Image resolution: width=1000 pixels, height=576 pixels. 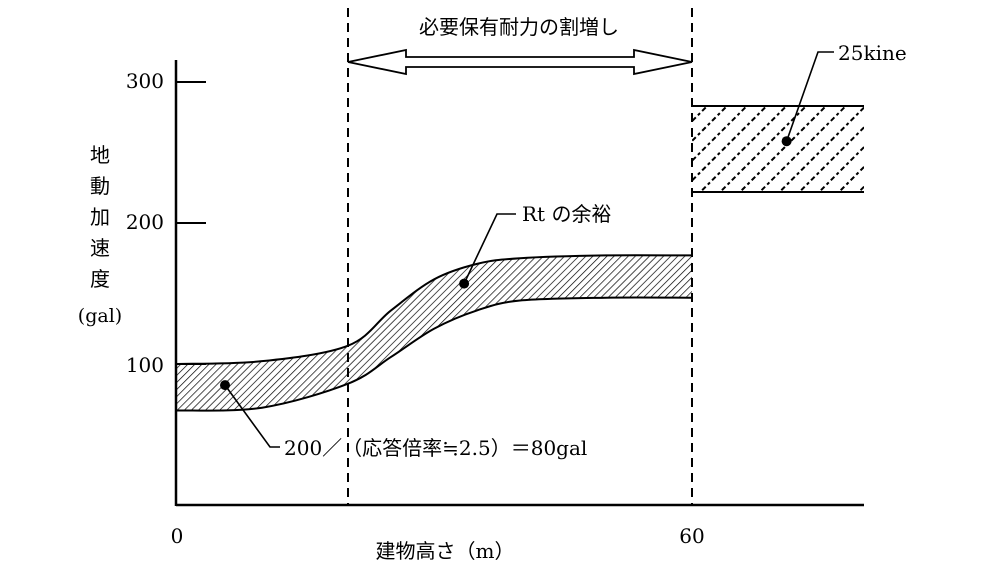 I want to click on y-axis-label-unit: (gal), so click(x=100, y=316).